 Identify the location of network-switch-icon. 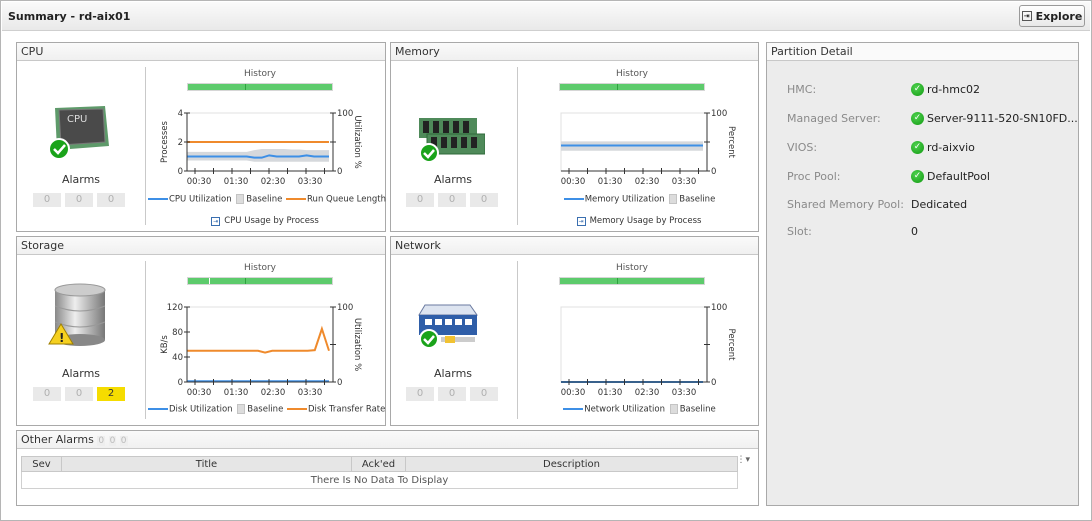
(450, 319).